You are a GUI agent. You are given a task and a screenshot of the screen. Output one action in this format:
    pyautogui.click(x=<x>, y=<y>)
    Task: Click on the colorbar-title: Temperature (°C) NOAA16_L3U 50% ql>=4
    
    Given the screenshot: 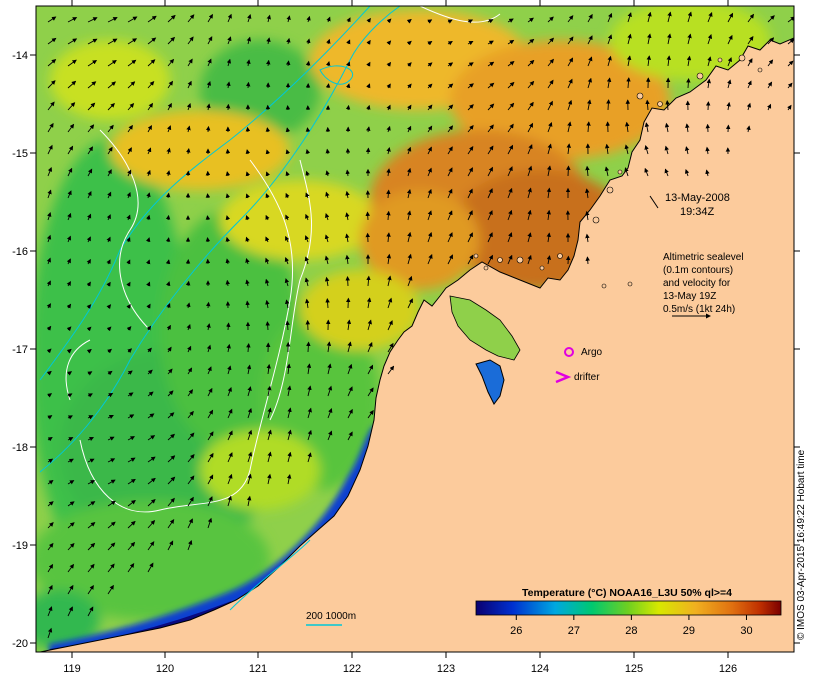 What is the action you would take?
    pyautogui.click(x=627, y=593)
    